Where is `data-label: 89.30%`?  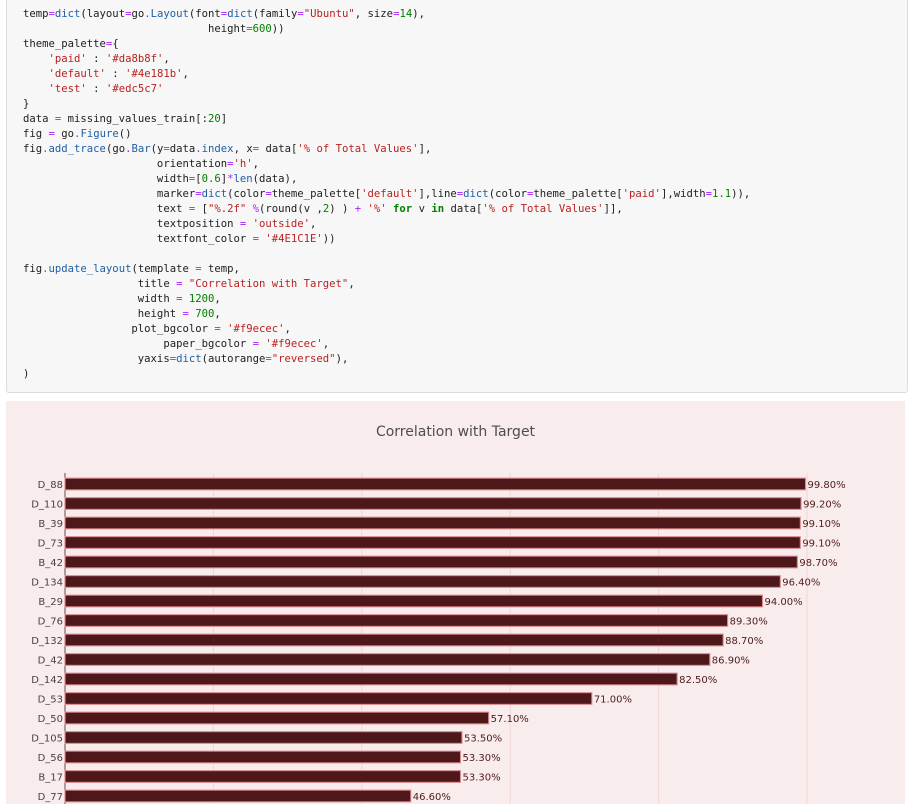
data-label: 89.30% is located at coordinates (749, 622).